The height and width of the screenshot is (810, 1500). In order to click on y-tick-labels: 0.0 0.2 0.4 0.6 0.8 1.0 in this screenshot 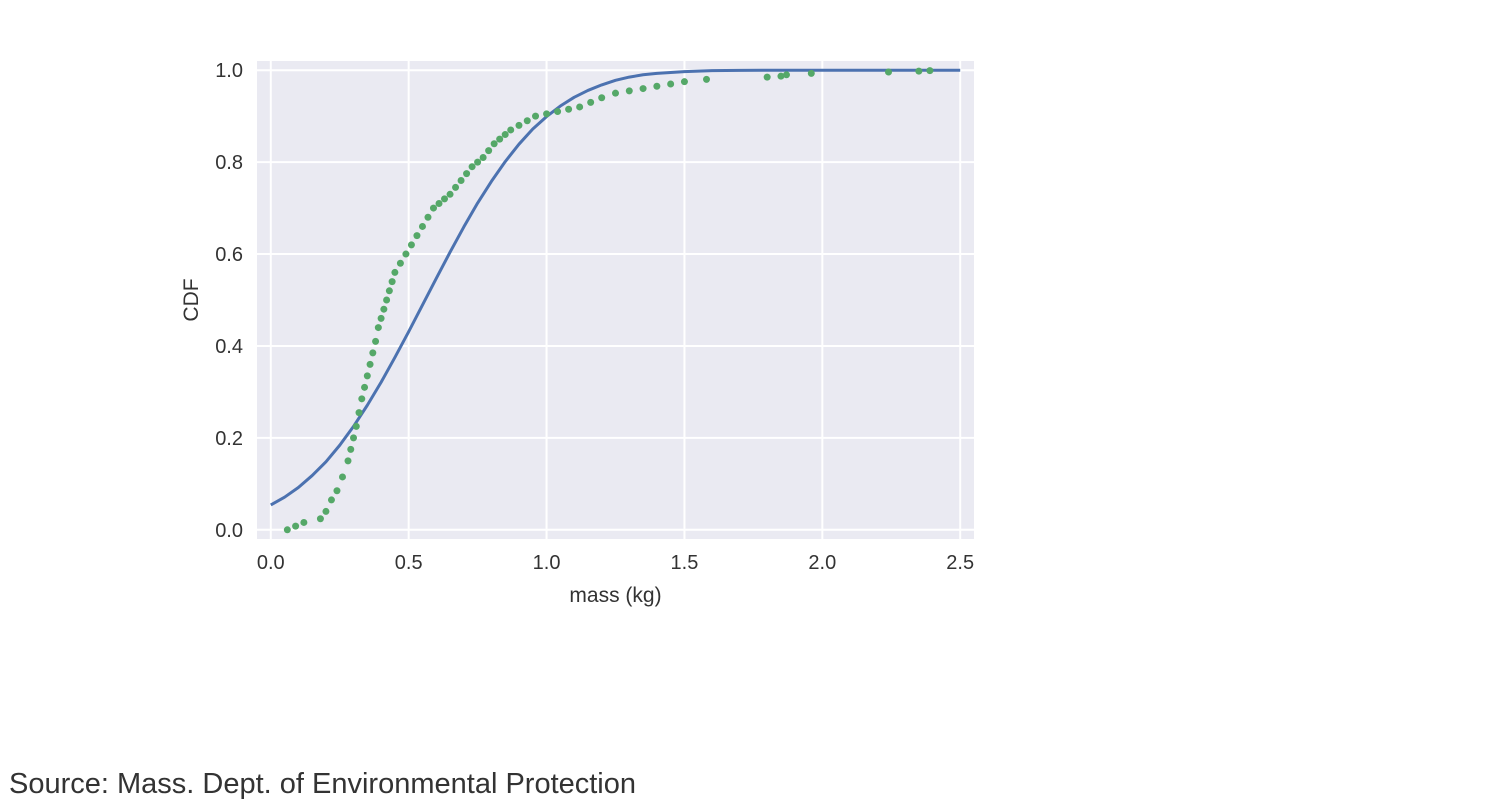, I will do `click(229, 301)`.